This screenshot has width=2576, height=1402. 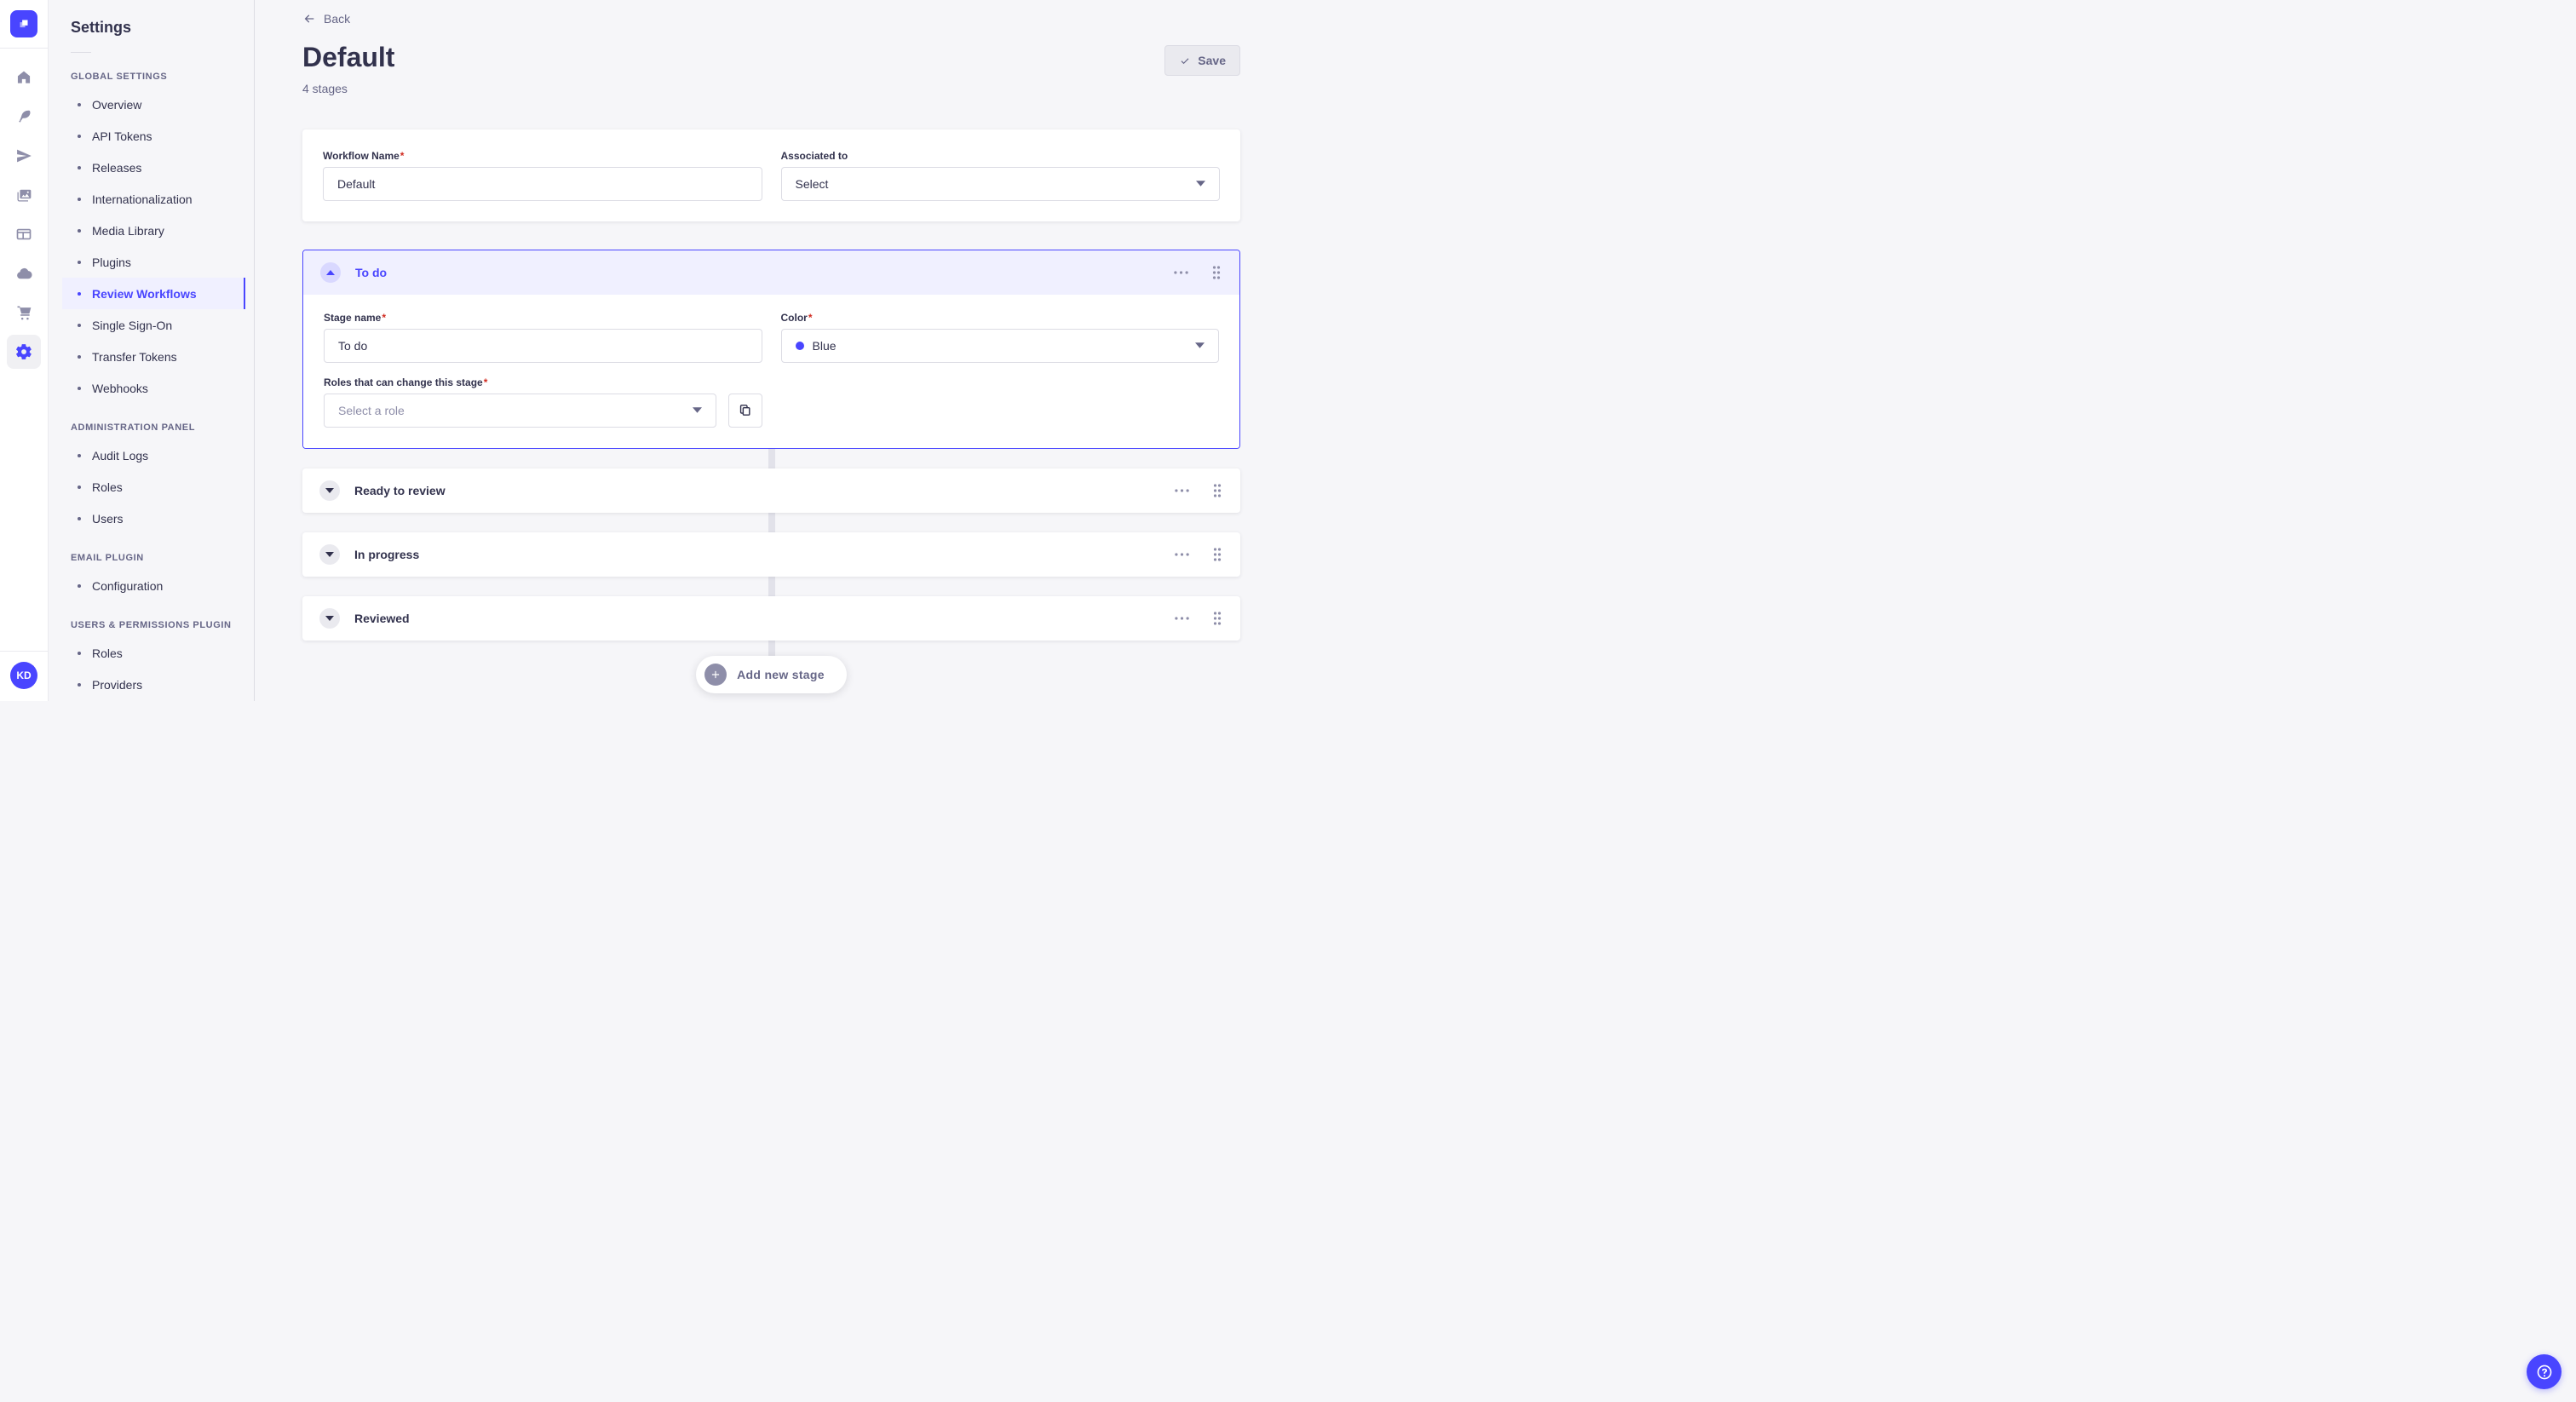 What do you see at coordinates (154, 653) in the screenshot?
I see `sidebar-item-up-roles: Roles` at bounding box center [154, 653].